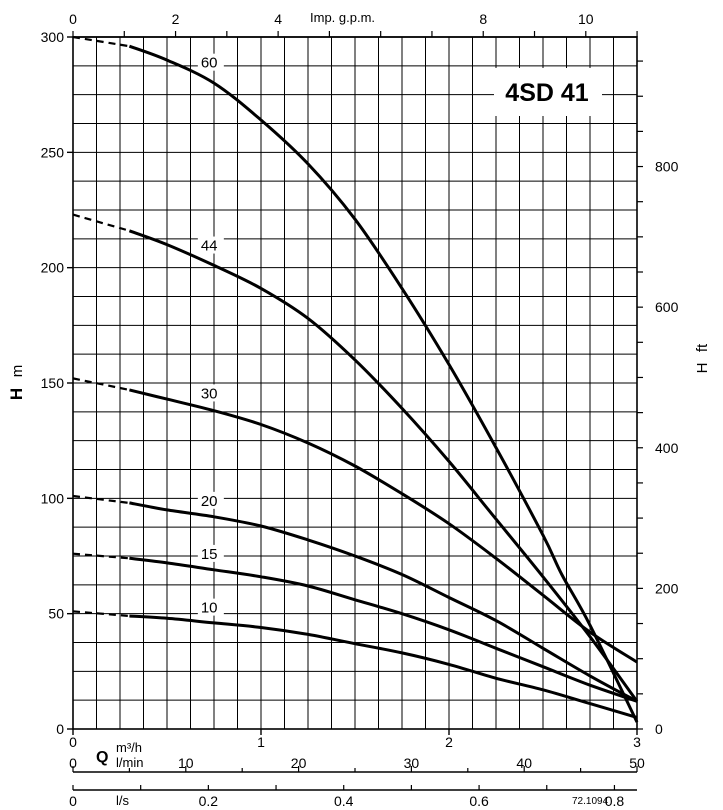  What do you see at coordinates (637, 763) in the screenshot?
I see `x-lmin-tick-label: 50` at bounding box center [637, 763].